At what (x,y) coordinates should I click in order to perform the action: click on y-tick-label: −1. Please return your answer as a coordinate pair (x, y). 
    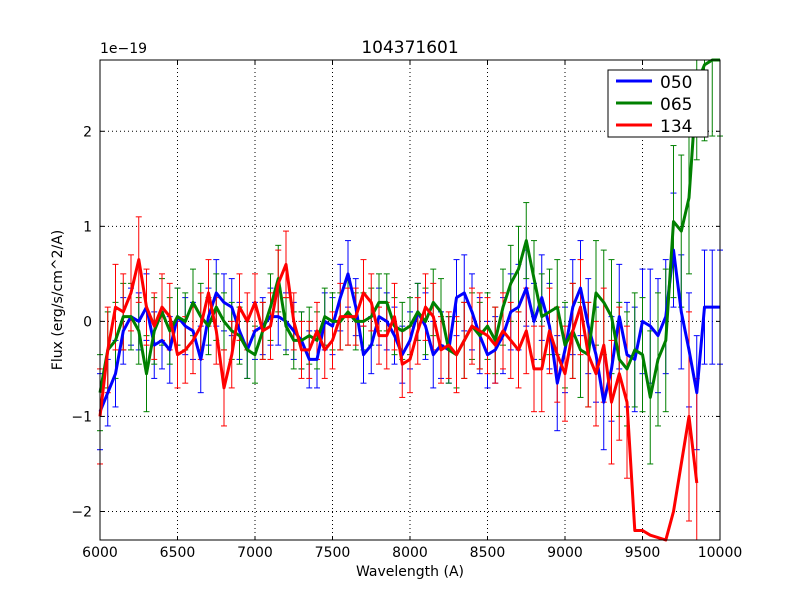
    Looking at the image, I should click on (81, 417).